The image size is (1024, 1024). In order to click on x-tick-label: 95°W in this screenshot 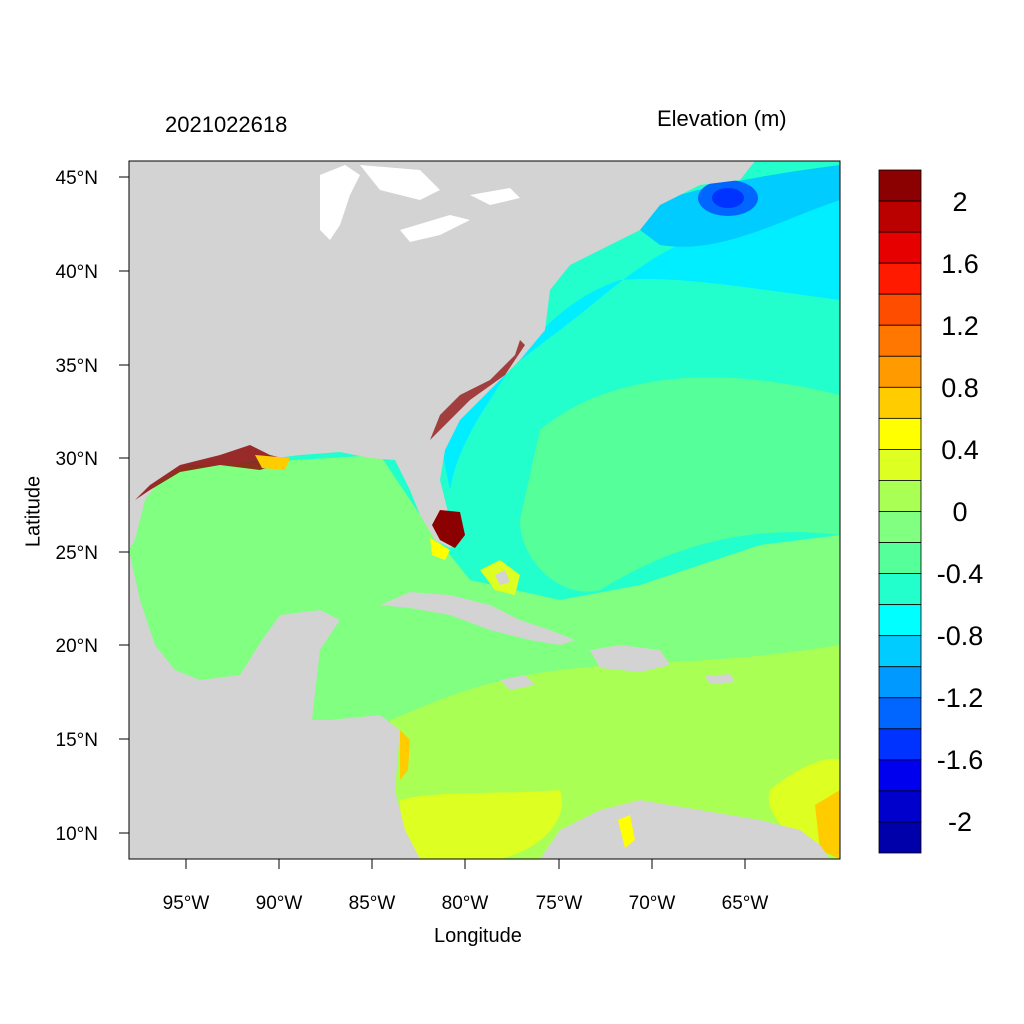, I will do `click(186, 903)`.